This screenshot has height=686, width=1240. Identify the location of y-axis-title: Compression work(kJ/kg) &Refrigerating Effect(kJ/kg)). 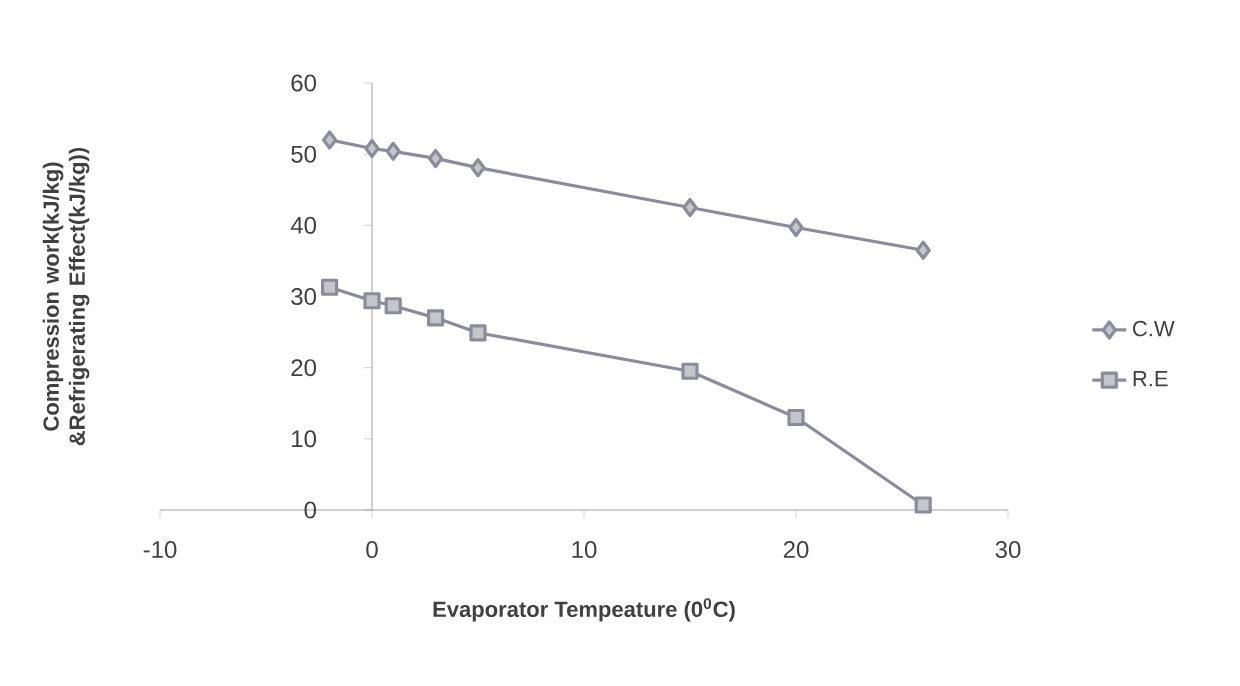
(66, 296).